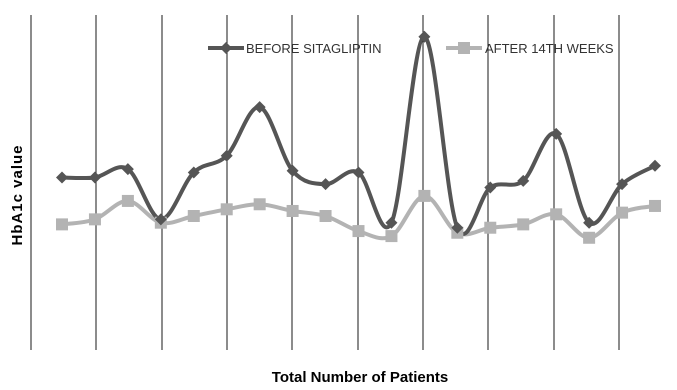  What do you see at coordinates (360, 377) in the screenshot?
I see `x-axis-label: Total Number of Patients` at bounding box center [360, 377].